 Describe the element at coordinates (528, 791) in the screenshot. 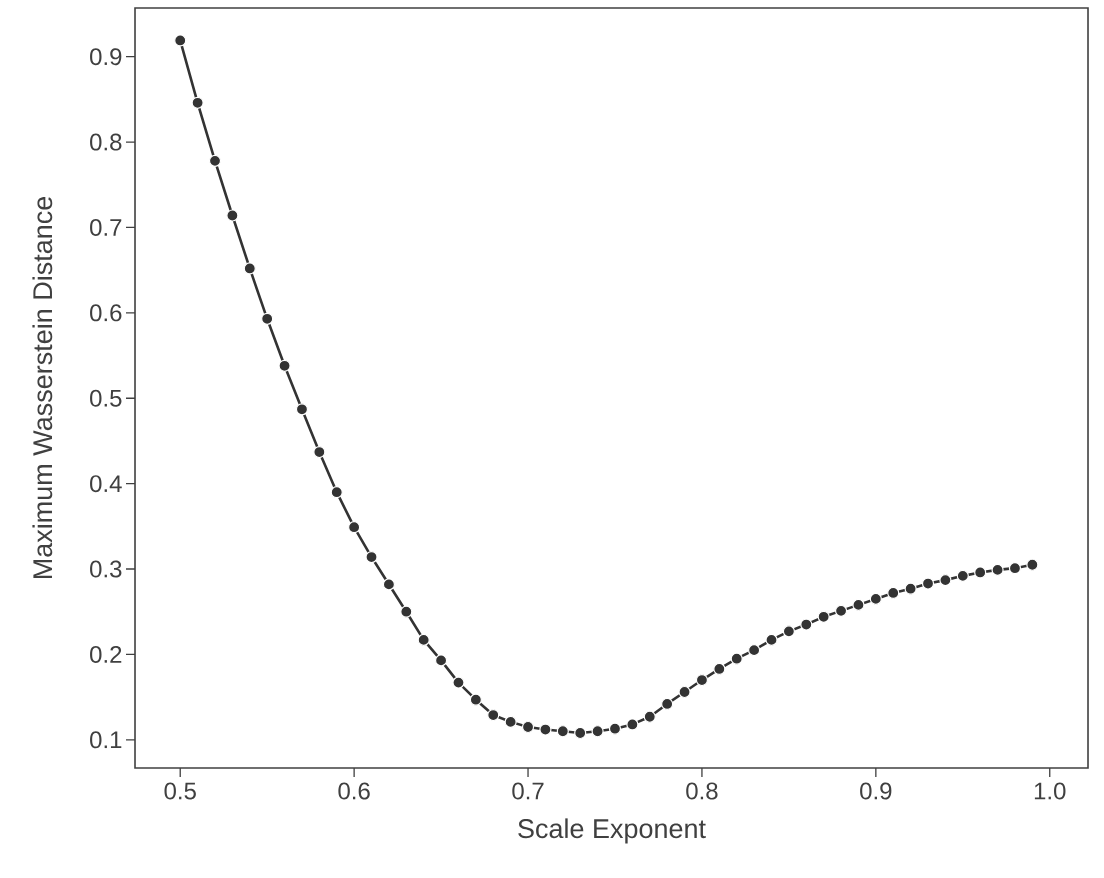

I see `x-tick-label: 0.7` at that location.